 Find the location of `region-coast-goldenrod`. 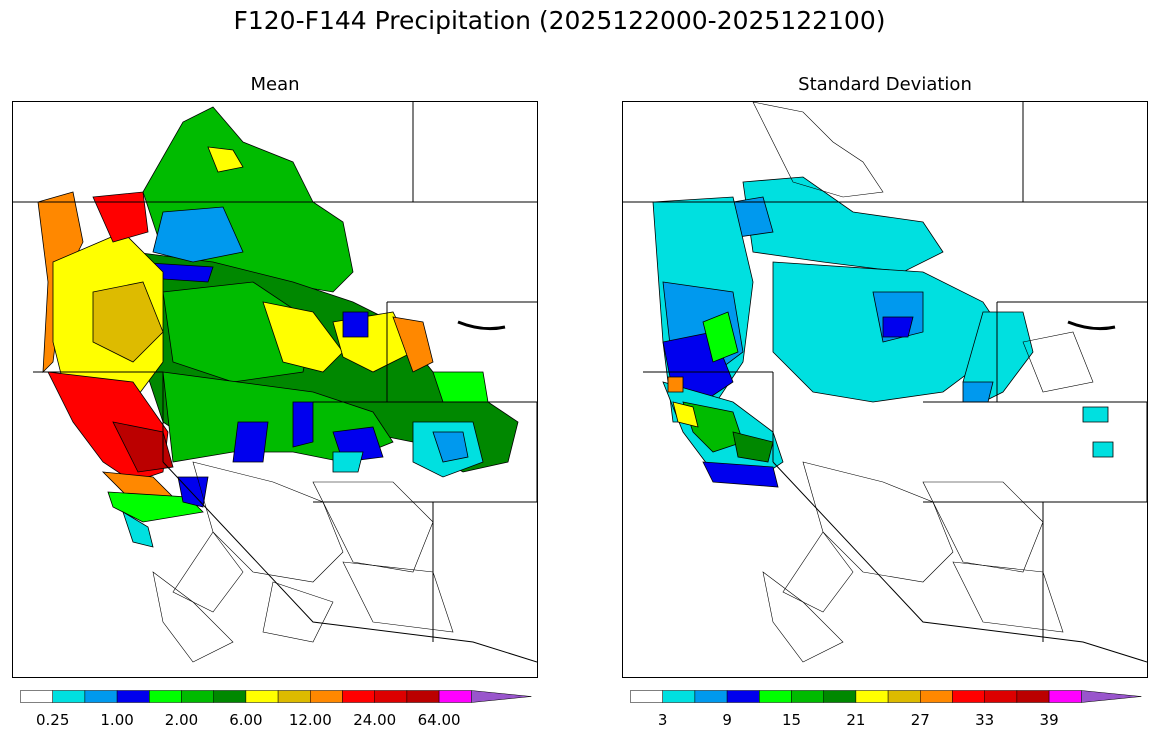

region-coast-goldenrod is located at coordinates (128, 322).